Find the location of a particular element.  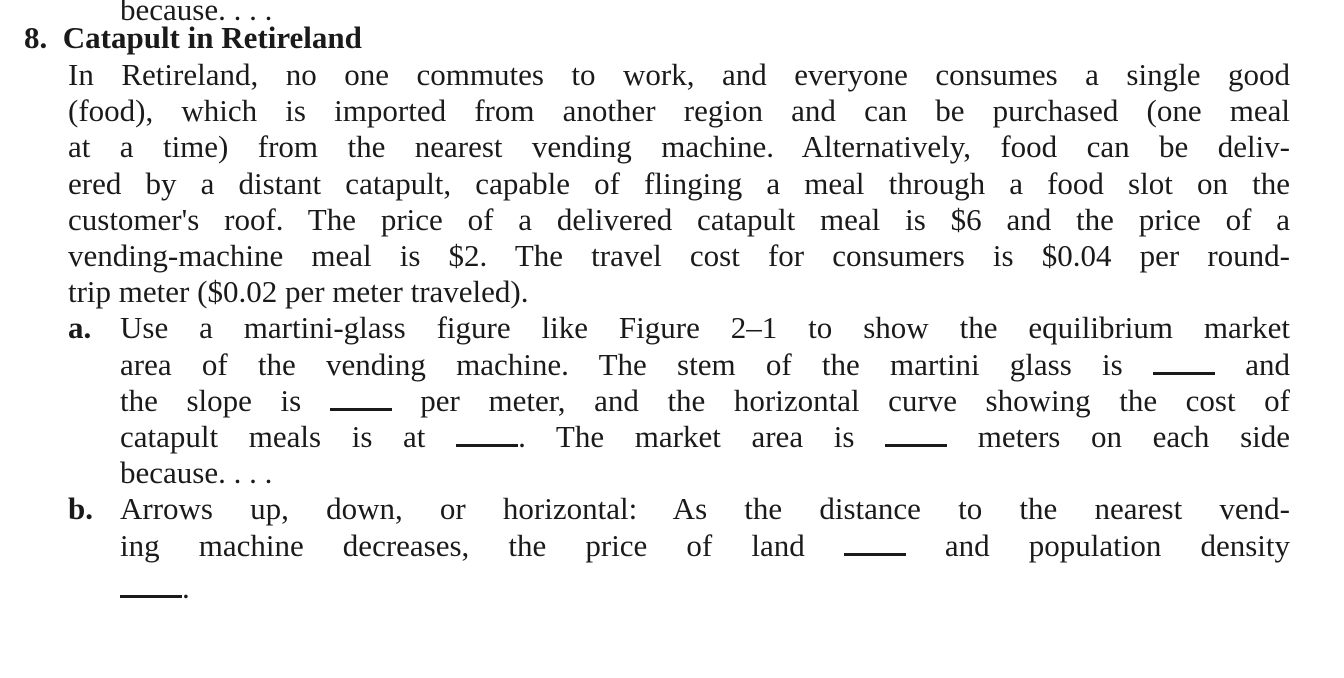

problem-heading: 8. Catapult in Retireland is located at coordinates (193, 38).